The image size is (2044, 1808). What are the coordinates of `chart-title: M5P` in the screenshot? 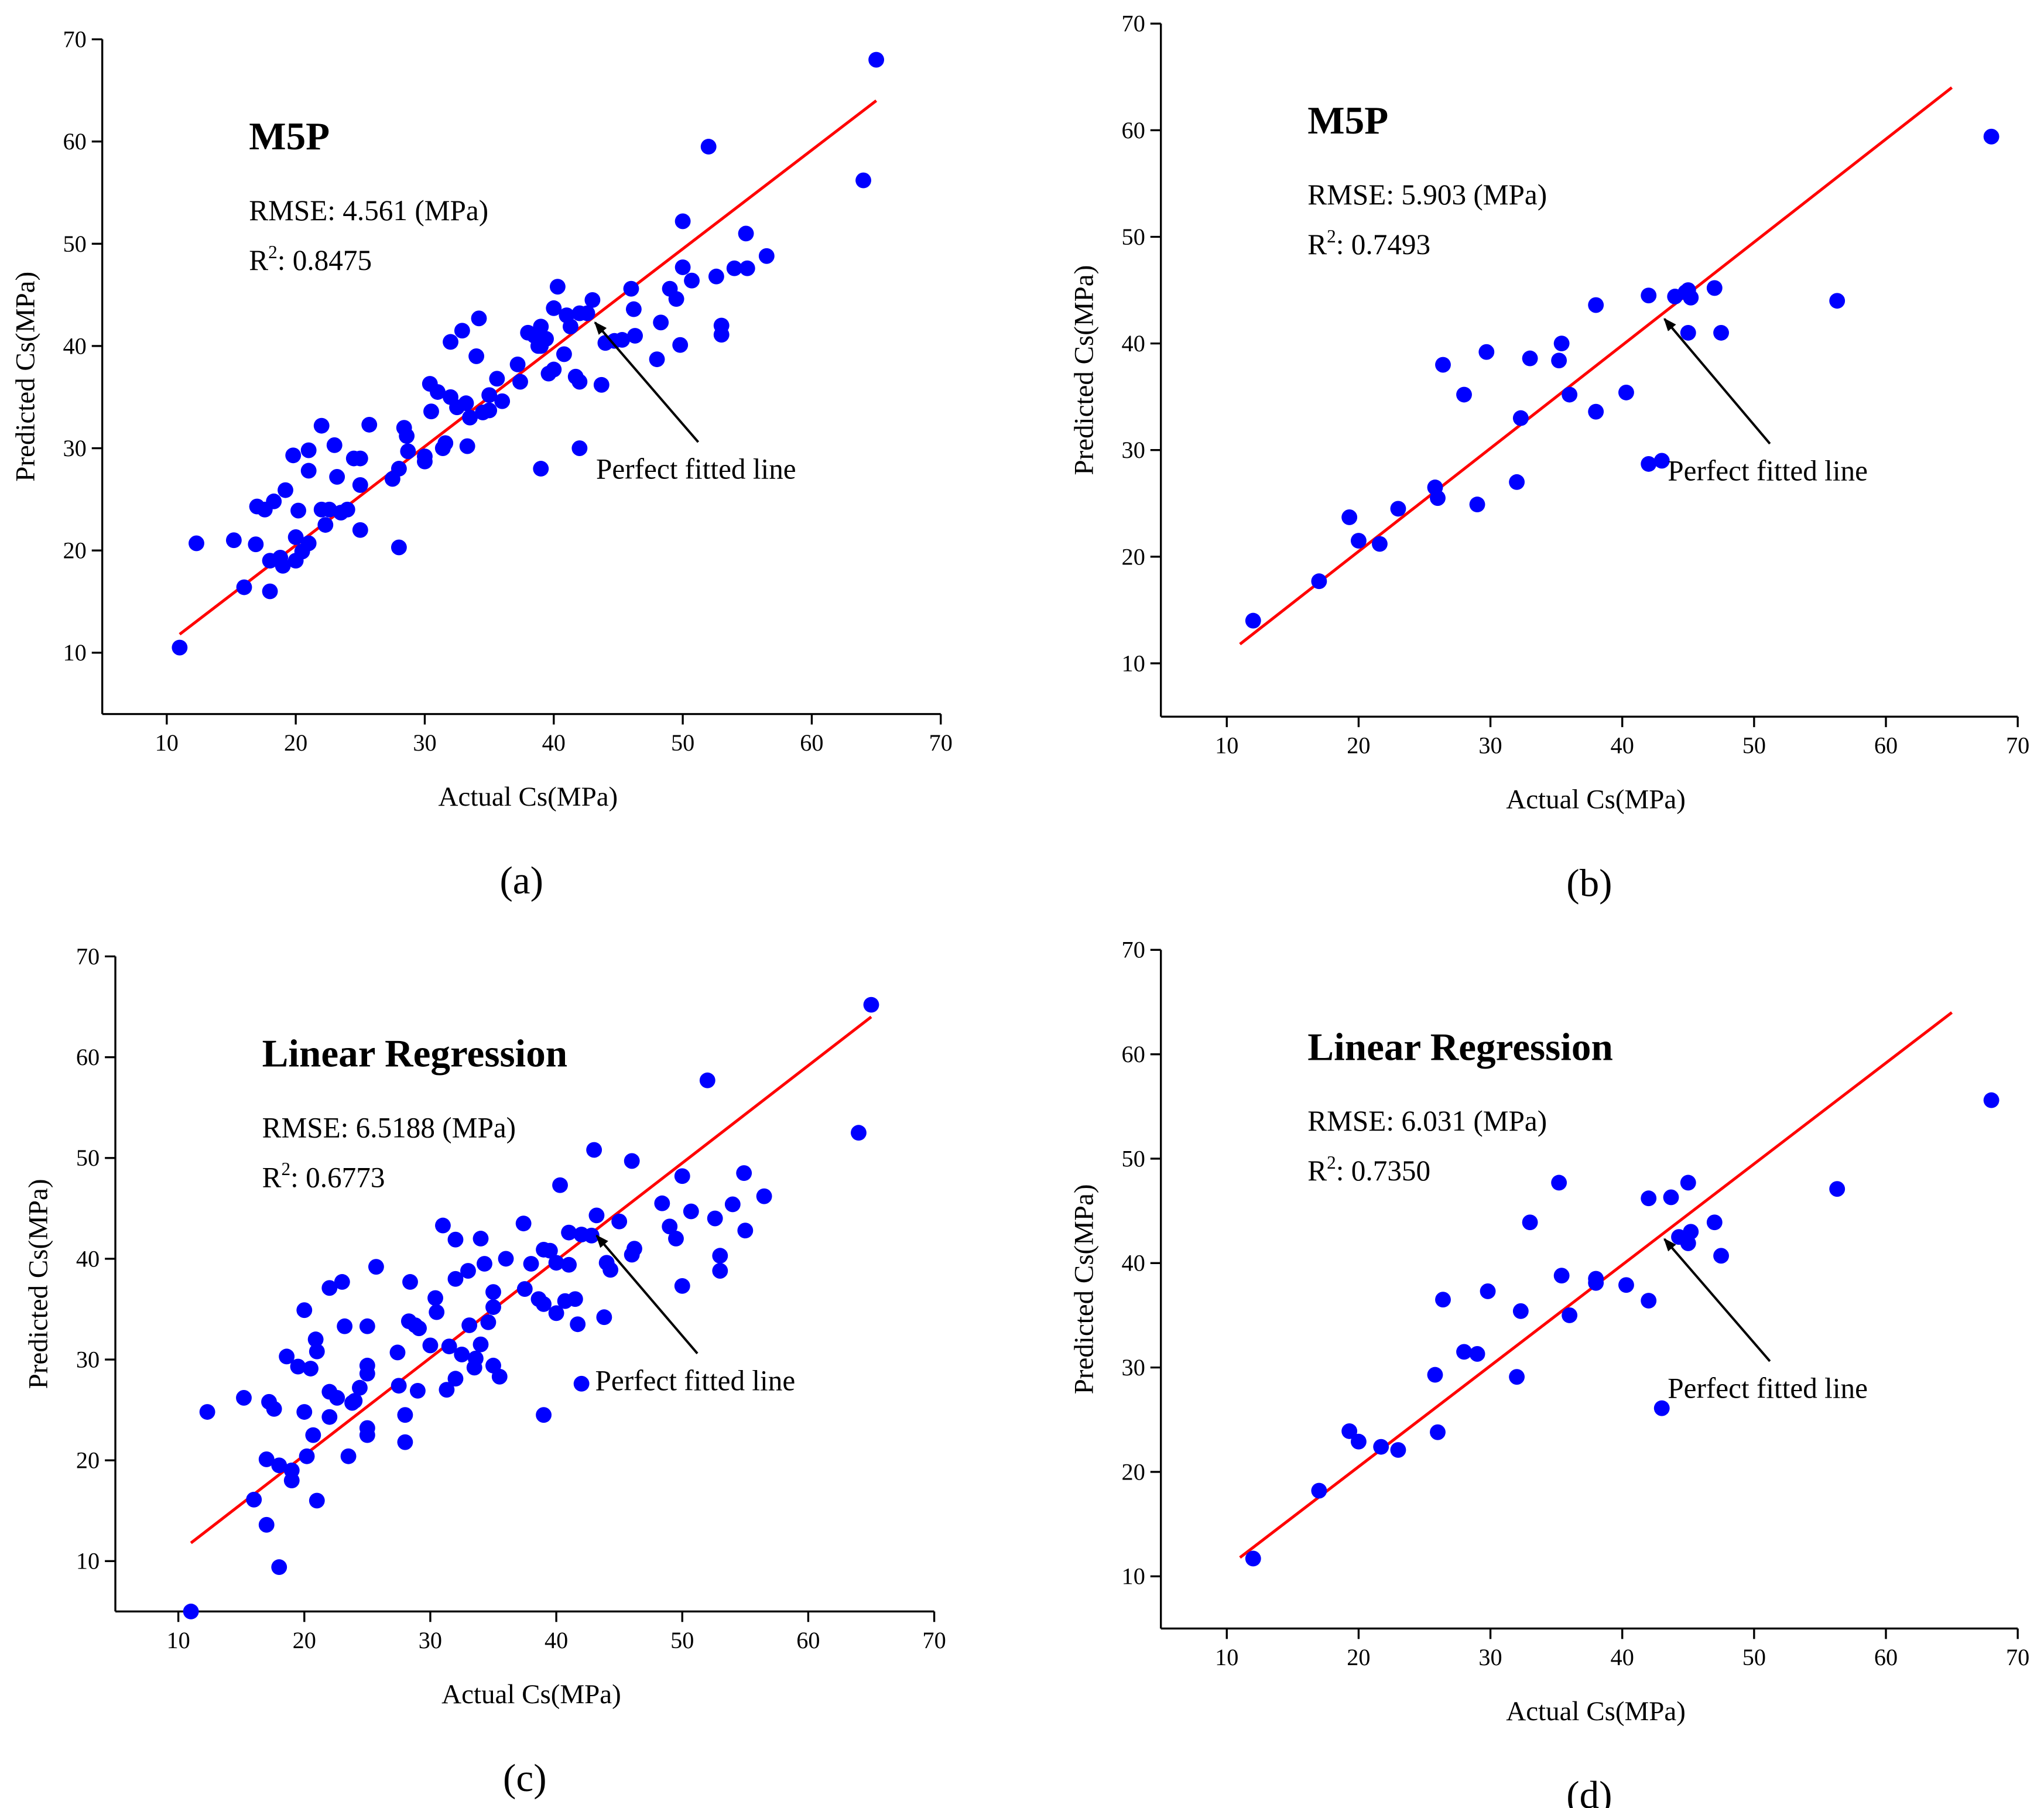 It's located at (1348, 120).